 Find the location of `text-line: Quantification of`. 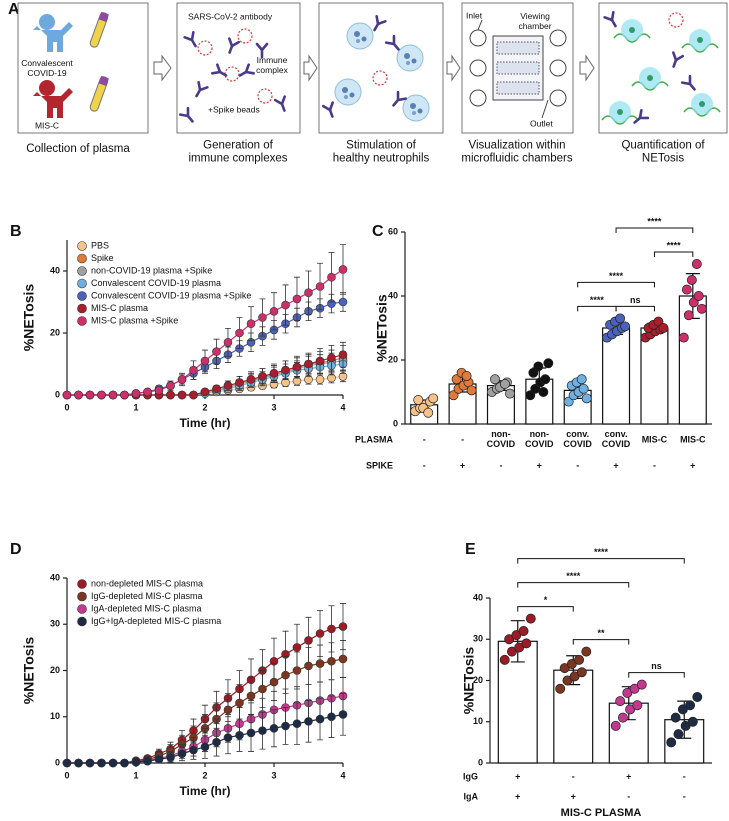

text-line: Quantification of is located at coordinates (663, 145).